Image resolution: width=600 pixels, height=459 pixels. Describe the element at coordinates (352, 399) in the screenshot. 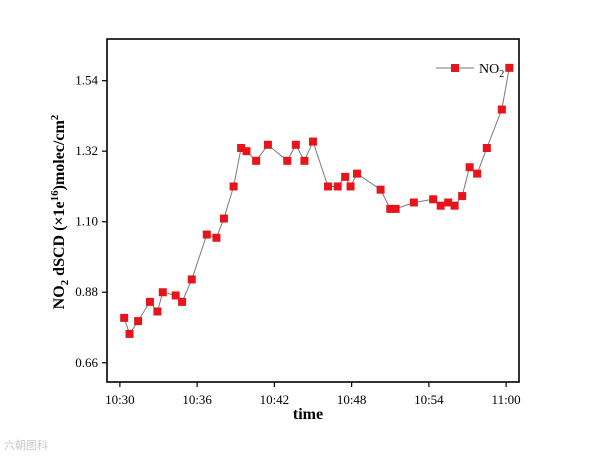

I see `x-tick-label: 10:48` at that location.